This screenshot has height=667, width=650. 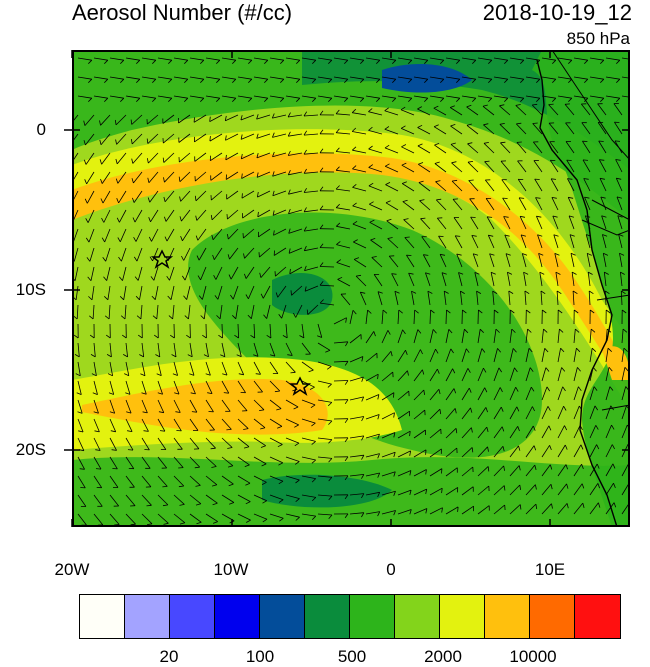 What do you see at coordinates (557, 12) in the screenshot?
I see `plot-datetime: 2018-10-19_12` at bounding box center [557, 12].